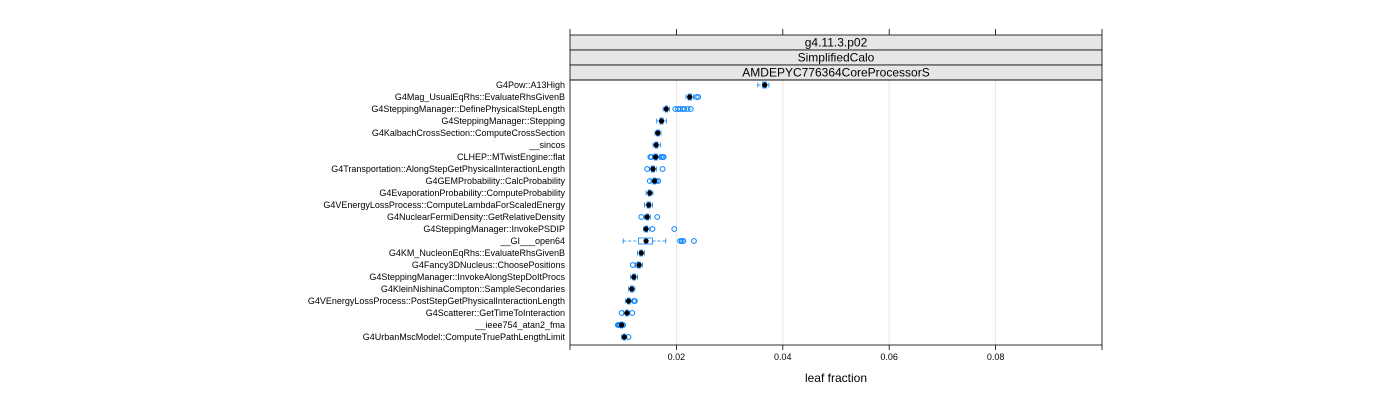 The width and height of the screenshot is (1400, 400). What do you see at coordinates (996, 357) in the screenshot?
I see `x-tick-label: 0.08` at bounding box center [996, 357].